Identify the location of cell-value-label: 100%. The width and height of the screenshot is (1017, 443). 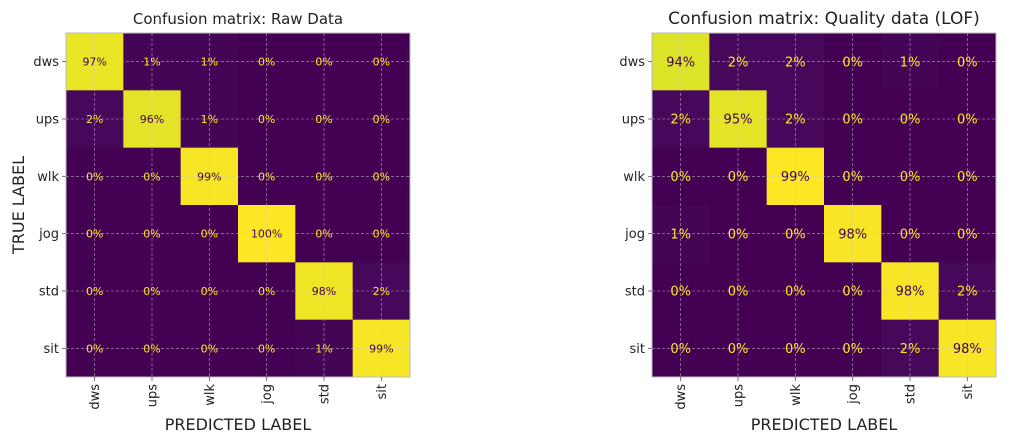
(266, 234).